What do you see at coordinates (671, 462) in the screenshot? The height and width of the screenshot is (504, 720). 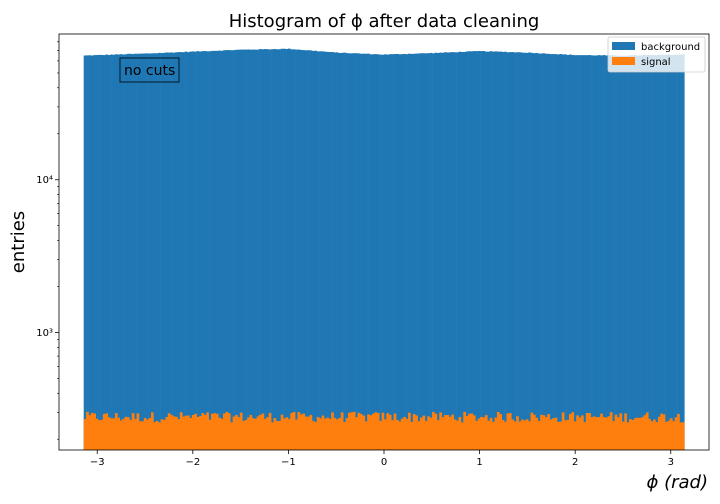 I see `x-tick-label: 3` at bounding box center [671, 462].